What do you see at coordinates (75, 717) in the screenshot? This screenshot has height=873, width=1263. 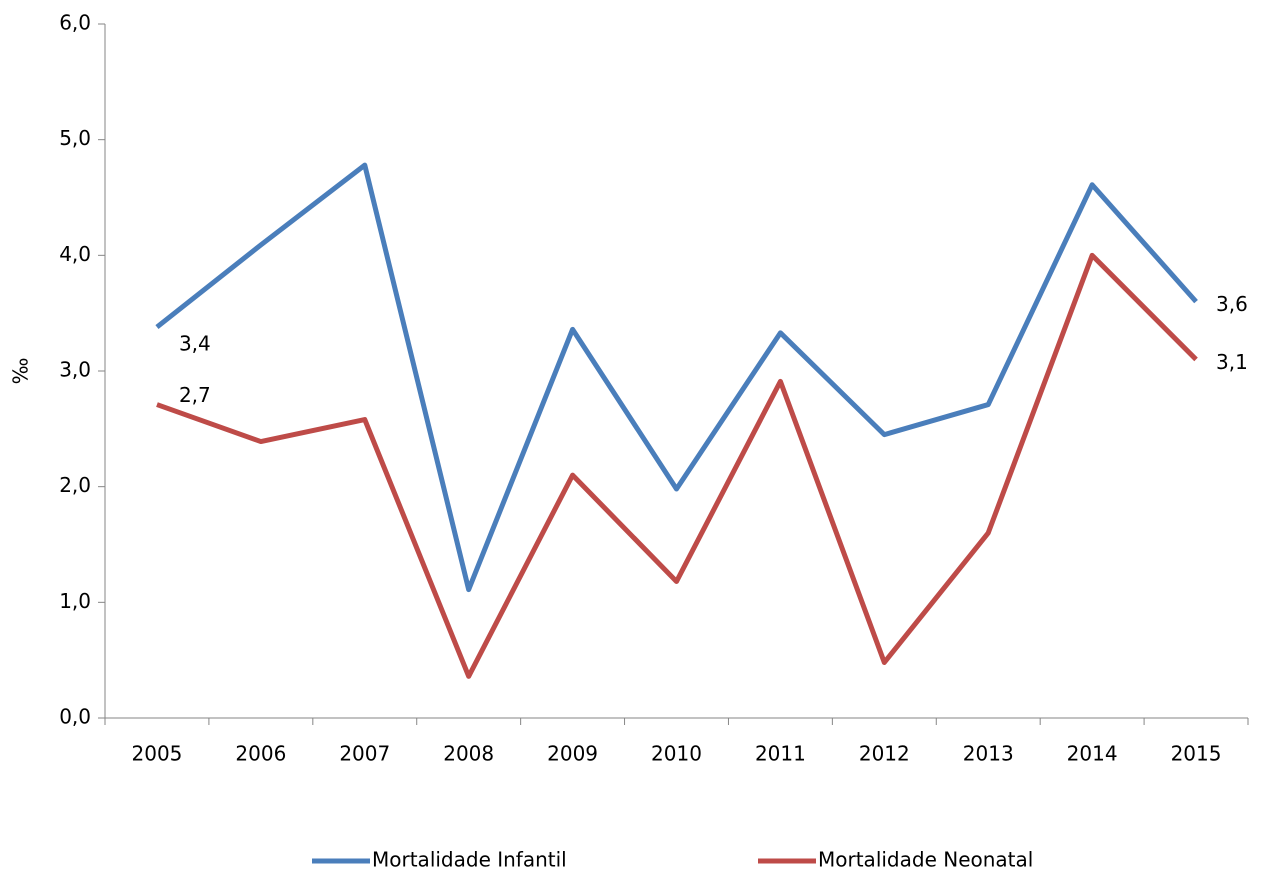 I see `y-tick-label: 0,0` at bounding box center [75, 717].